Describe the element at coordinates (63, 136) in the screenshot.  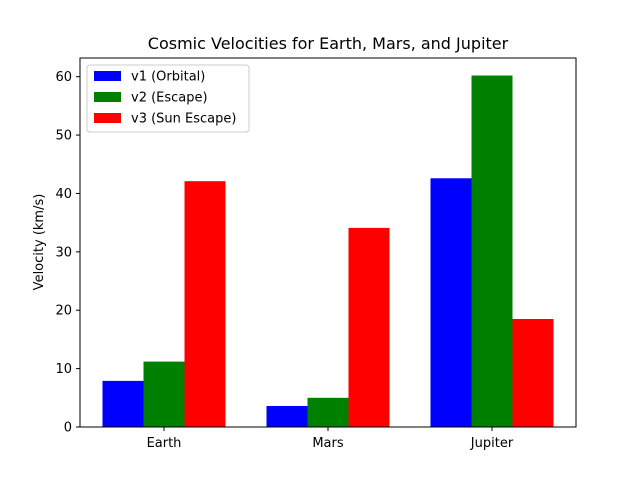
I see `y-tick-label: 50` at that location.